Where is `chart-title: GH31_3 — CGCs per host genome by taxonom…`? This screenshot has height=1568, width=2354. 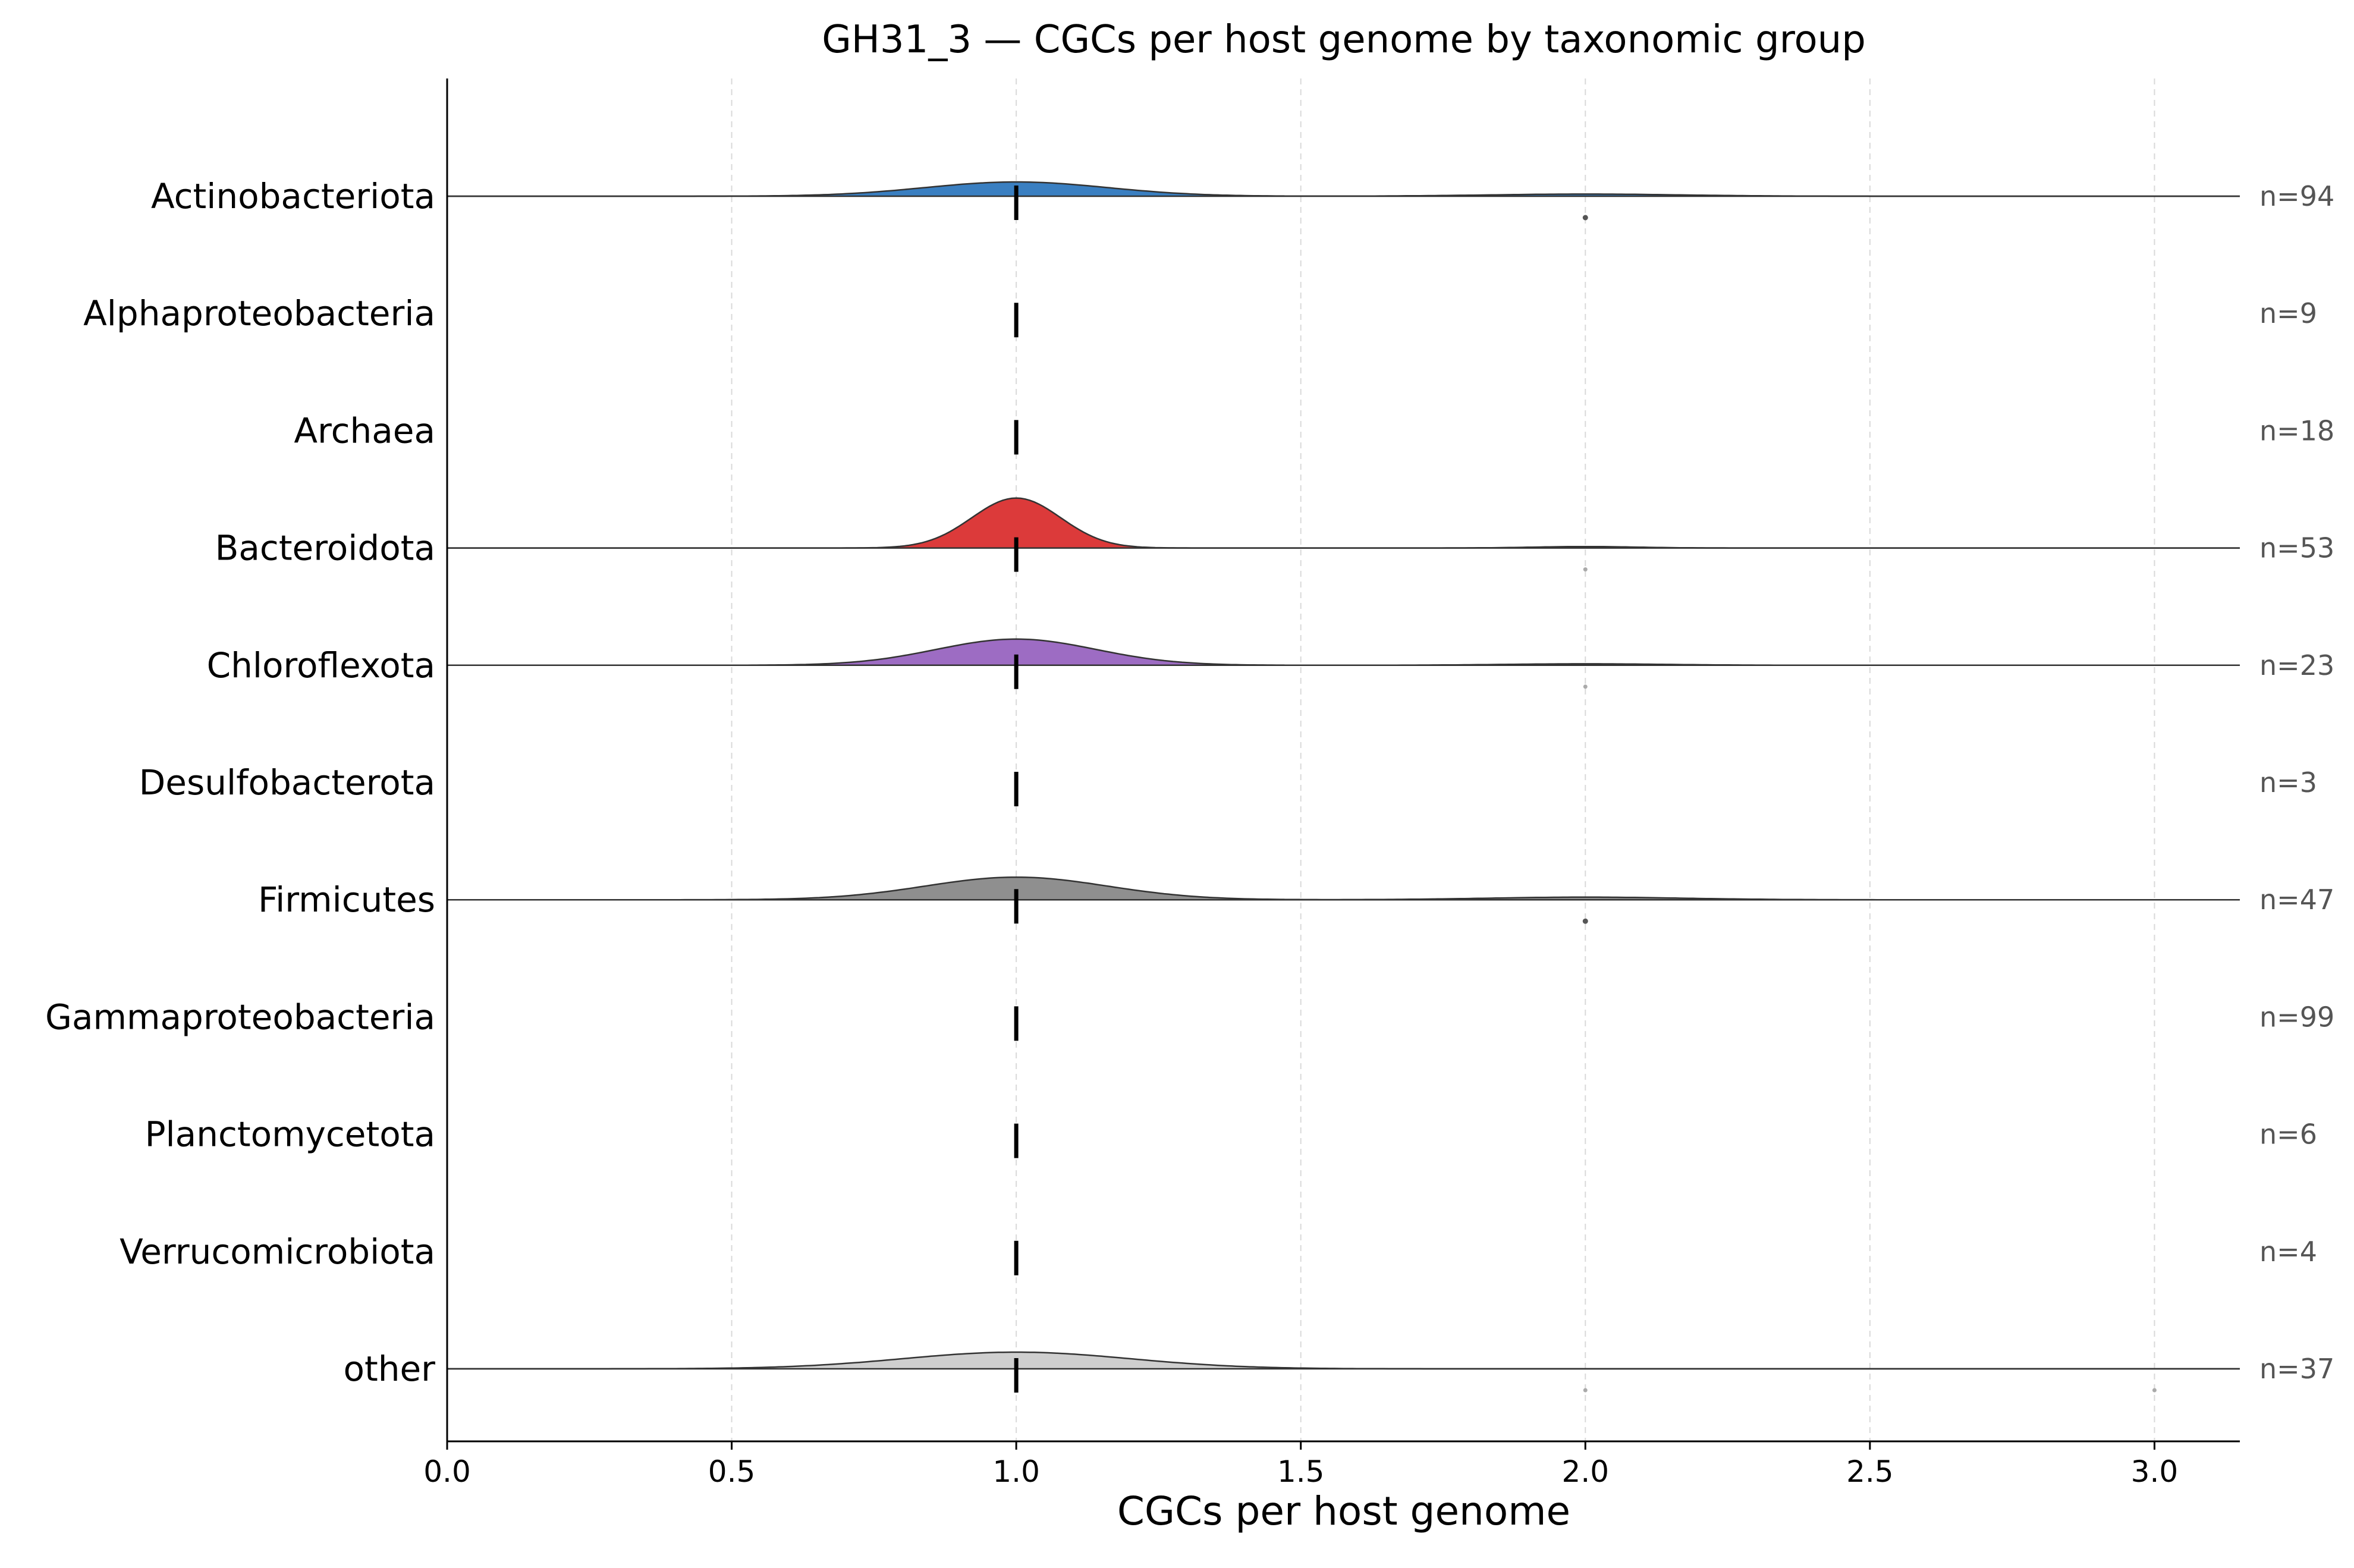
chart-title: GH31_3 — CGCs per host genome by taxonom… is located at coordinates (1344, 40).